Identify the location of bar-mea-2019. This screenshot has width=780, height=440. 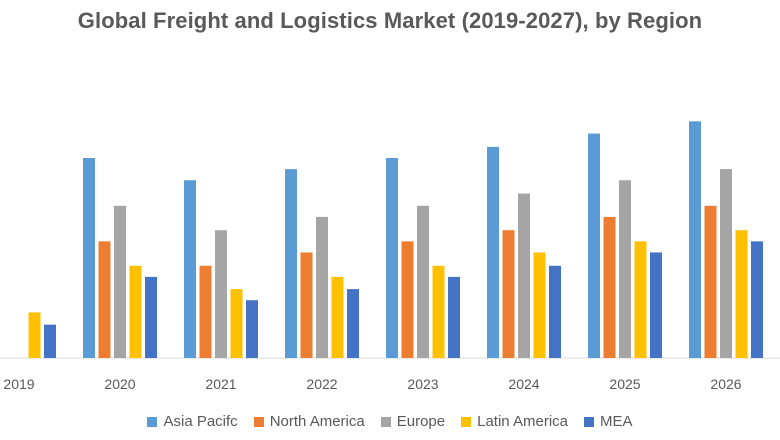
(50, 341).